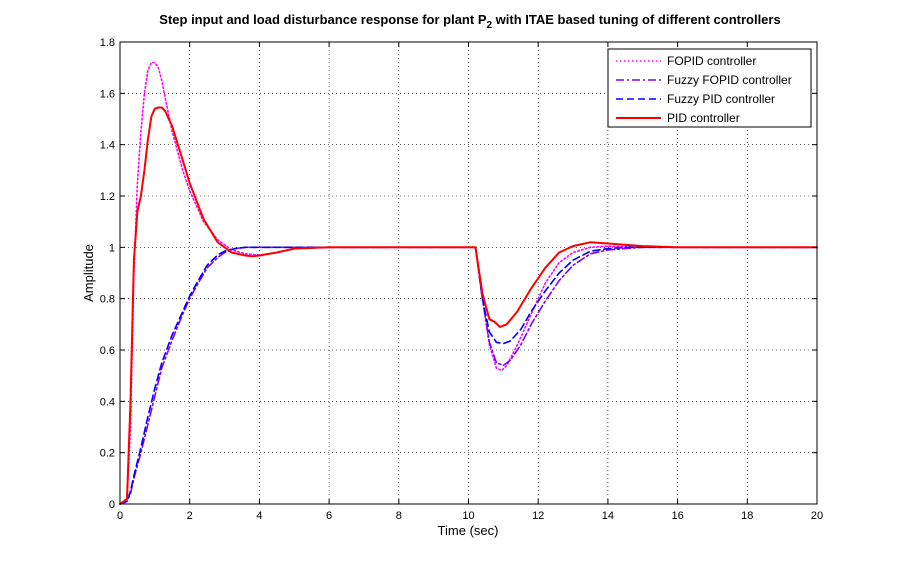  I want to click on x-tick-label: 16, so click(677, 516).